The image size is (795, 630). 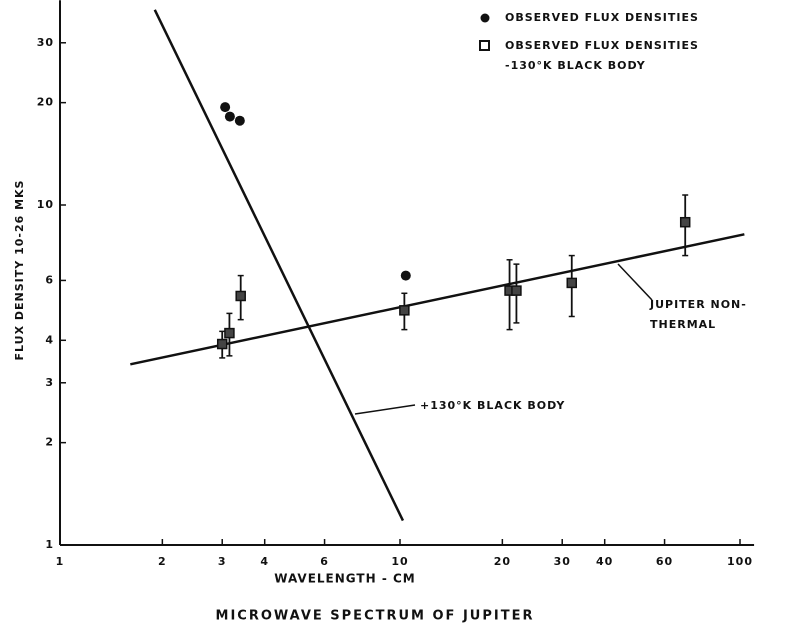 I want to click on line-annotation: JUPITER NON-THERMAL, so click(x=698, y=314).